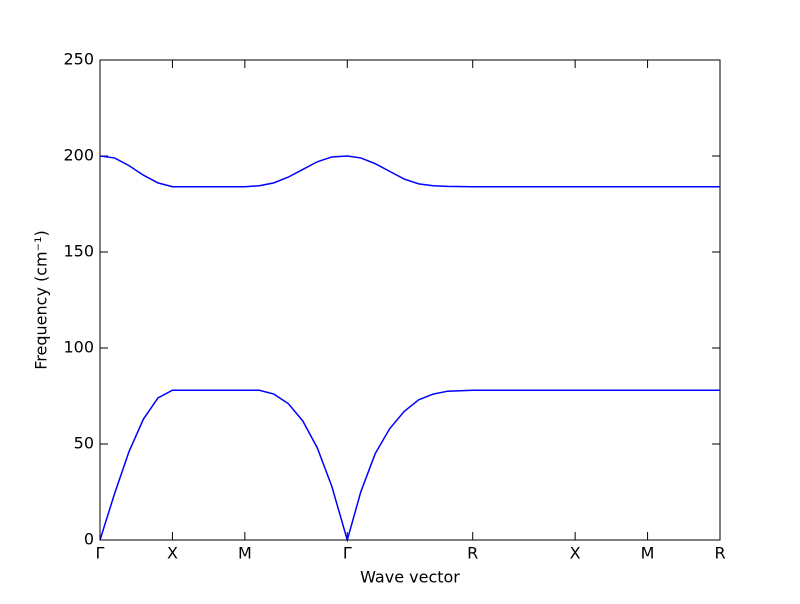 This screenshot has height=604, width=800. I want to click on y-tick-label: 250, so click(78, 59).